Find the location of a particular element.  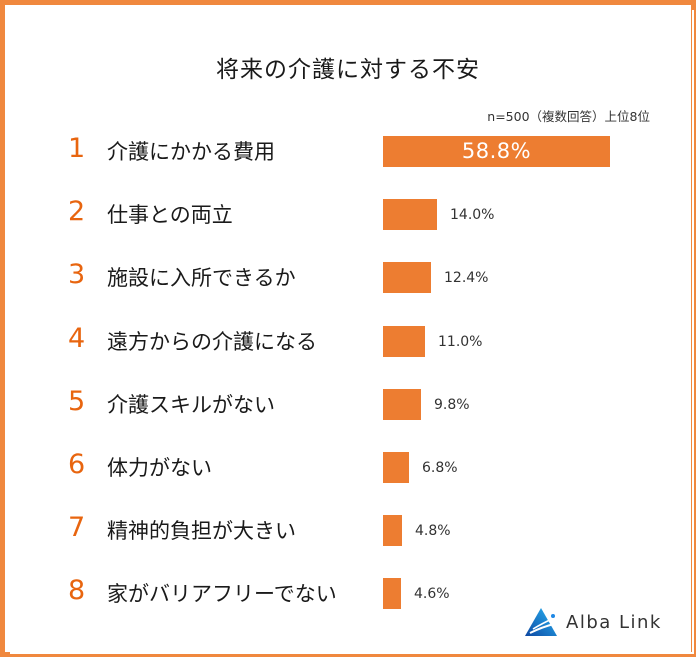

category-label: 家がバリアフリーでない is located at coordinates (222, 594).